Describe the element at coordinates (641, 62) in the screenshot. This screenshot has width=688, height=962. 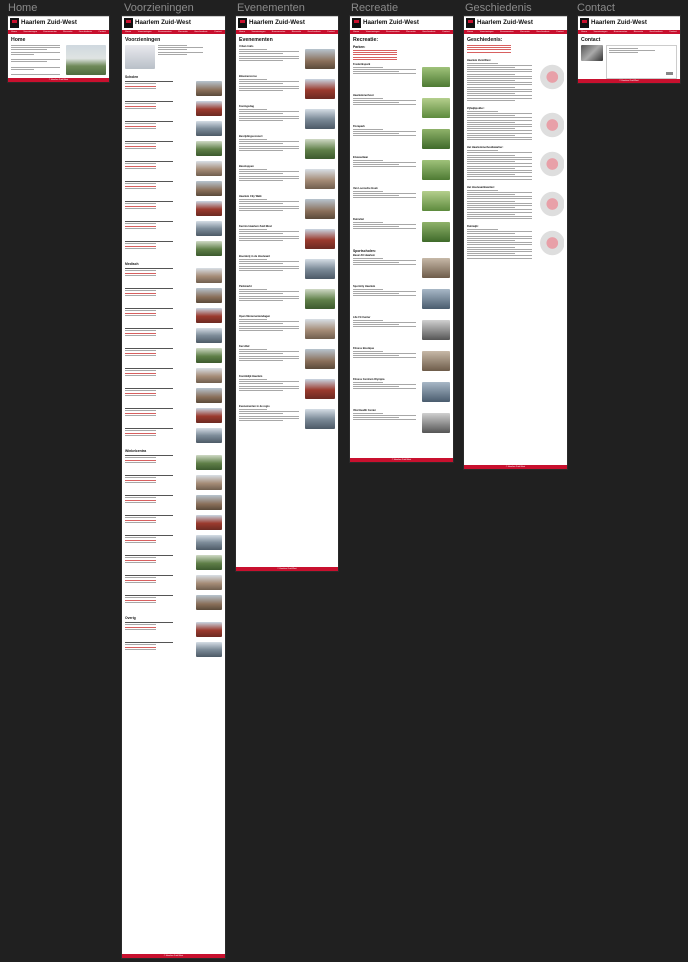
I see `contact-form` at that location.